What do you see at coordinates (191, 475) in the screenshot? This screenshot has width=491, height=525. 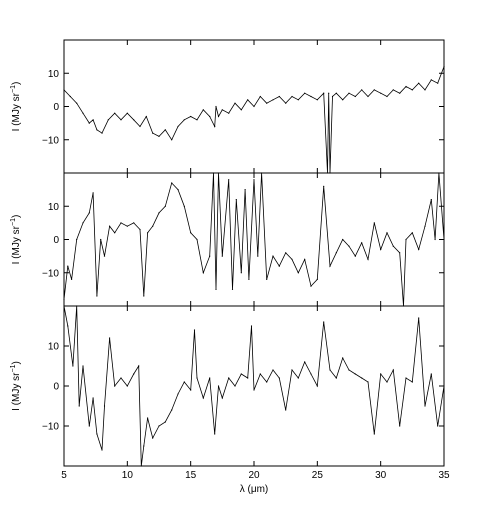 I see `x-tick-label: 15` at bounding box center [191, 475].